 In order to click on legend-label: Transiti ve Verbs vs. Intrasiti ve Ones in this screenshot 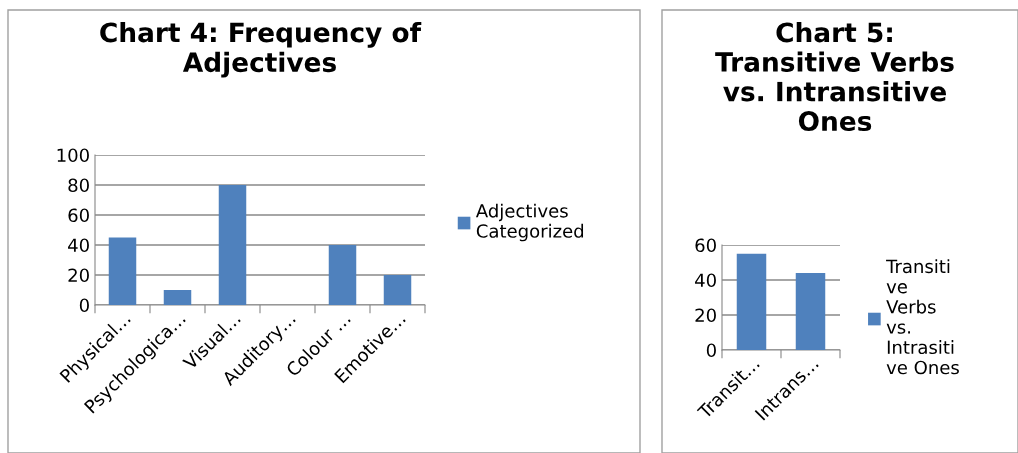, I will do `click(922, 317)`.